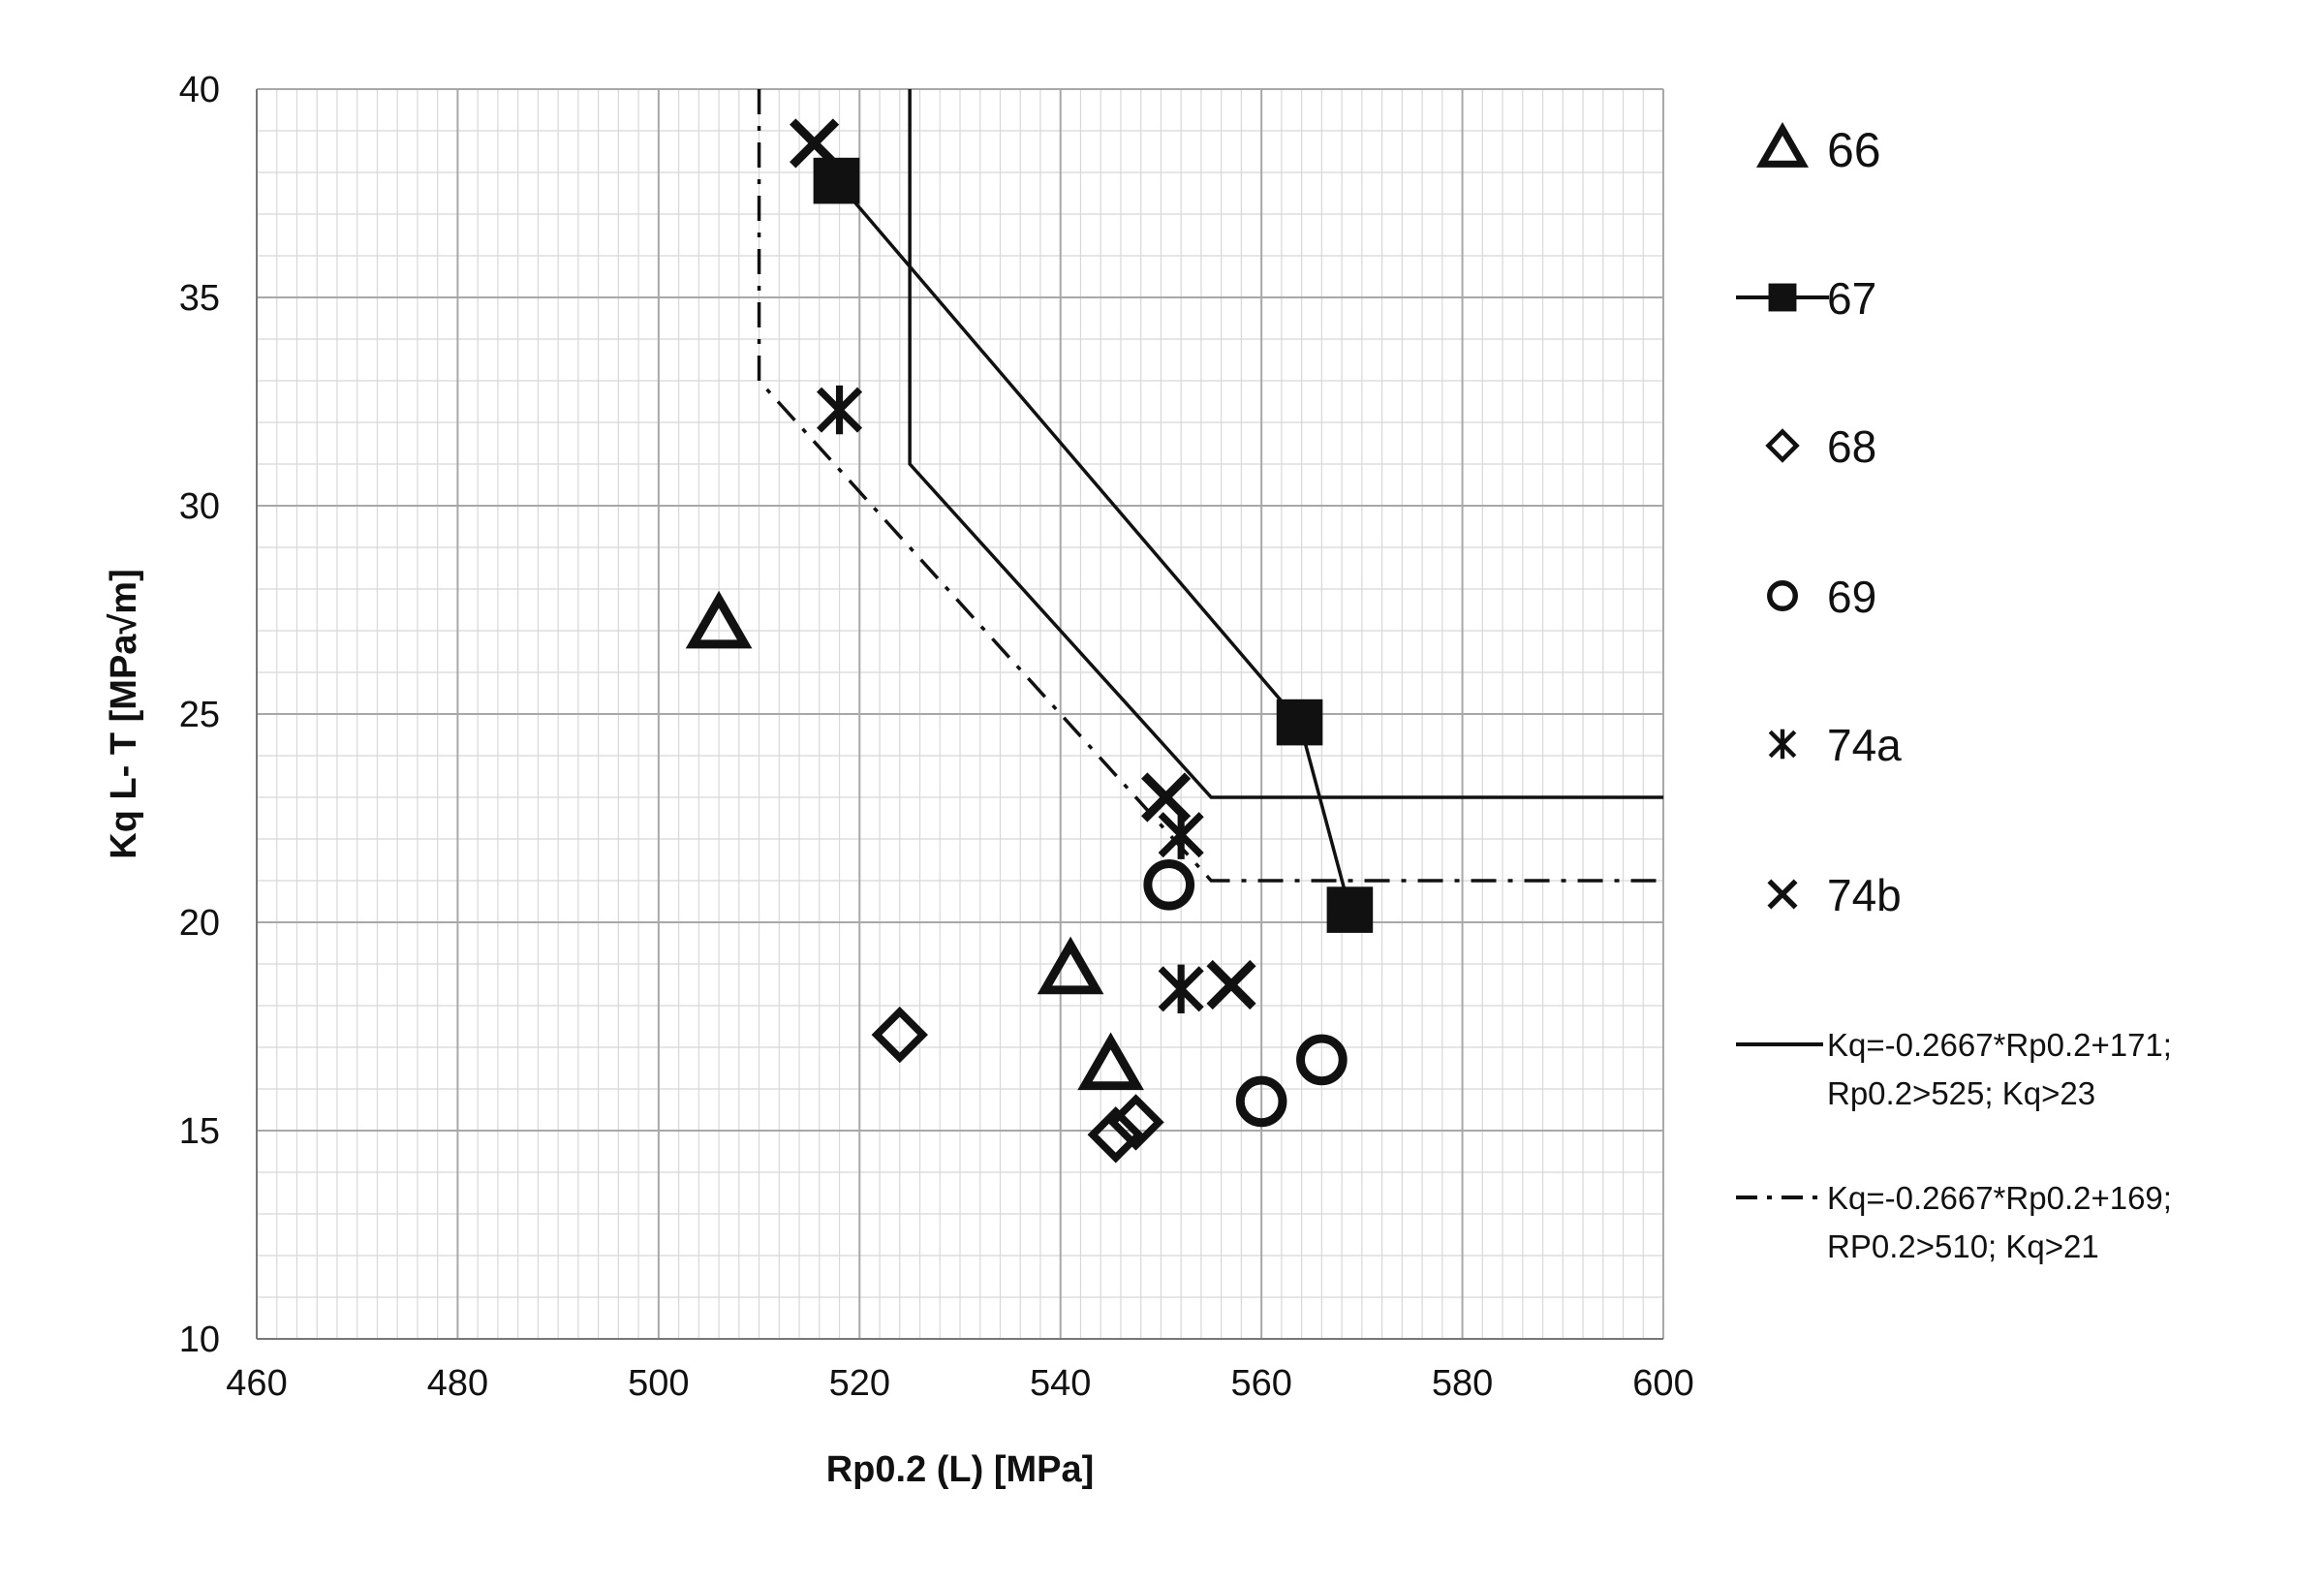  Describe the element at coordinates (1999, 1198) in the screenshot. I see `legend-label-threshold-2: Kq=-0.2667*Rp0.2+169;` at that location.